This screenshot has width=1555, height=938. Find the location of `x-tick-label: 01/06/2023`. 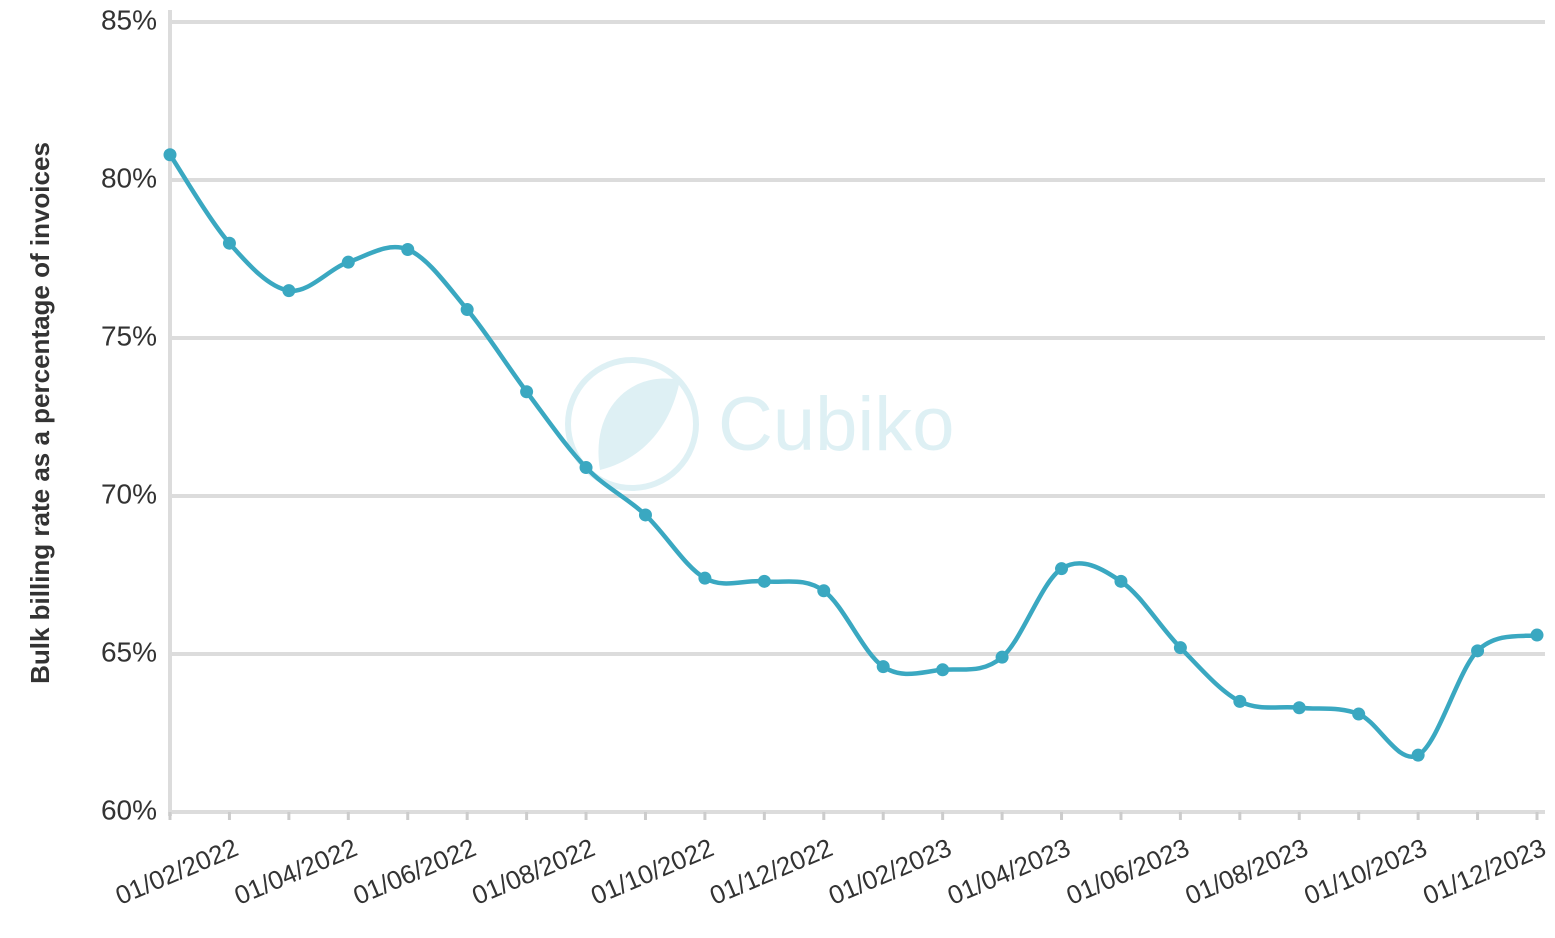

x-tick-label: 01/06/2023 is located at coordinates (1128, 871).